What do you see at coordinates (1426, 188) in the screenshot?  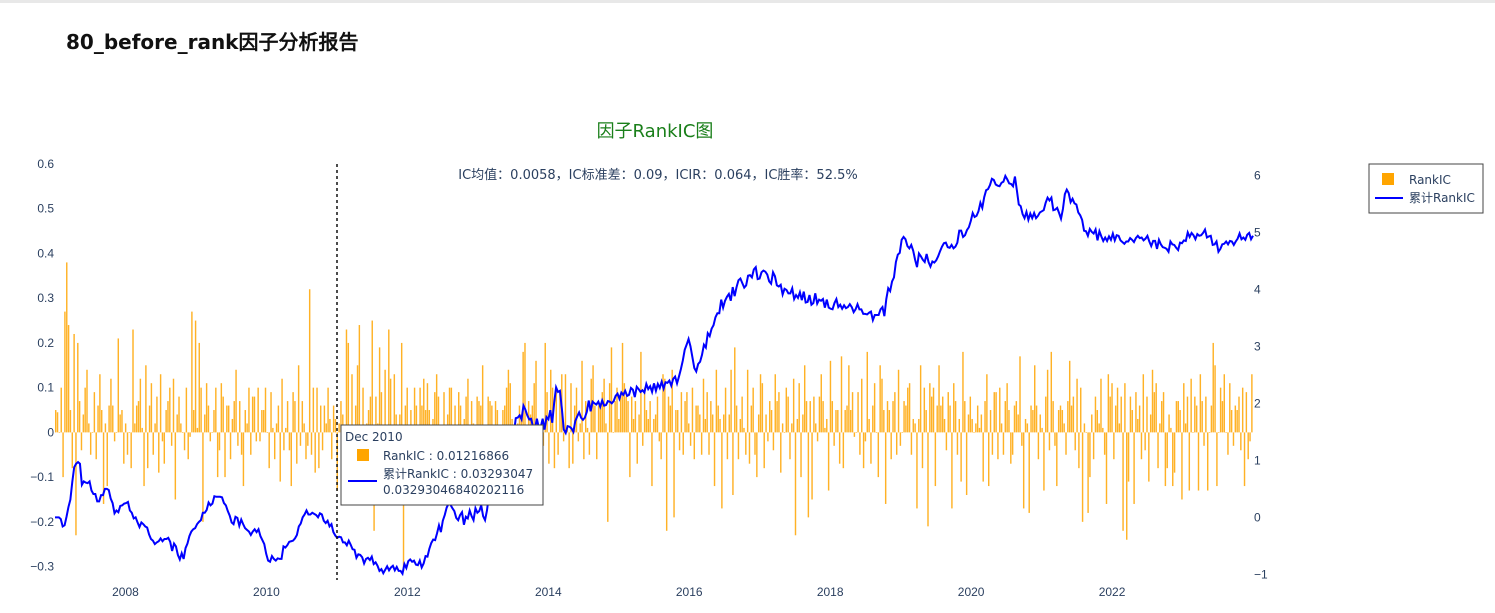 I see `legend: RankIC 累计RankIC` at bounding box center [1426, 188].